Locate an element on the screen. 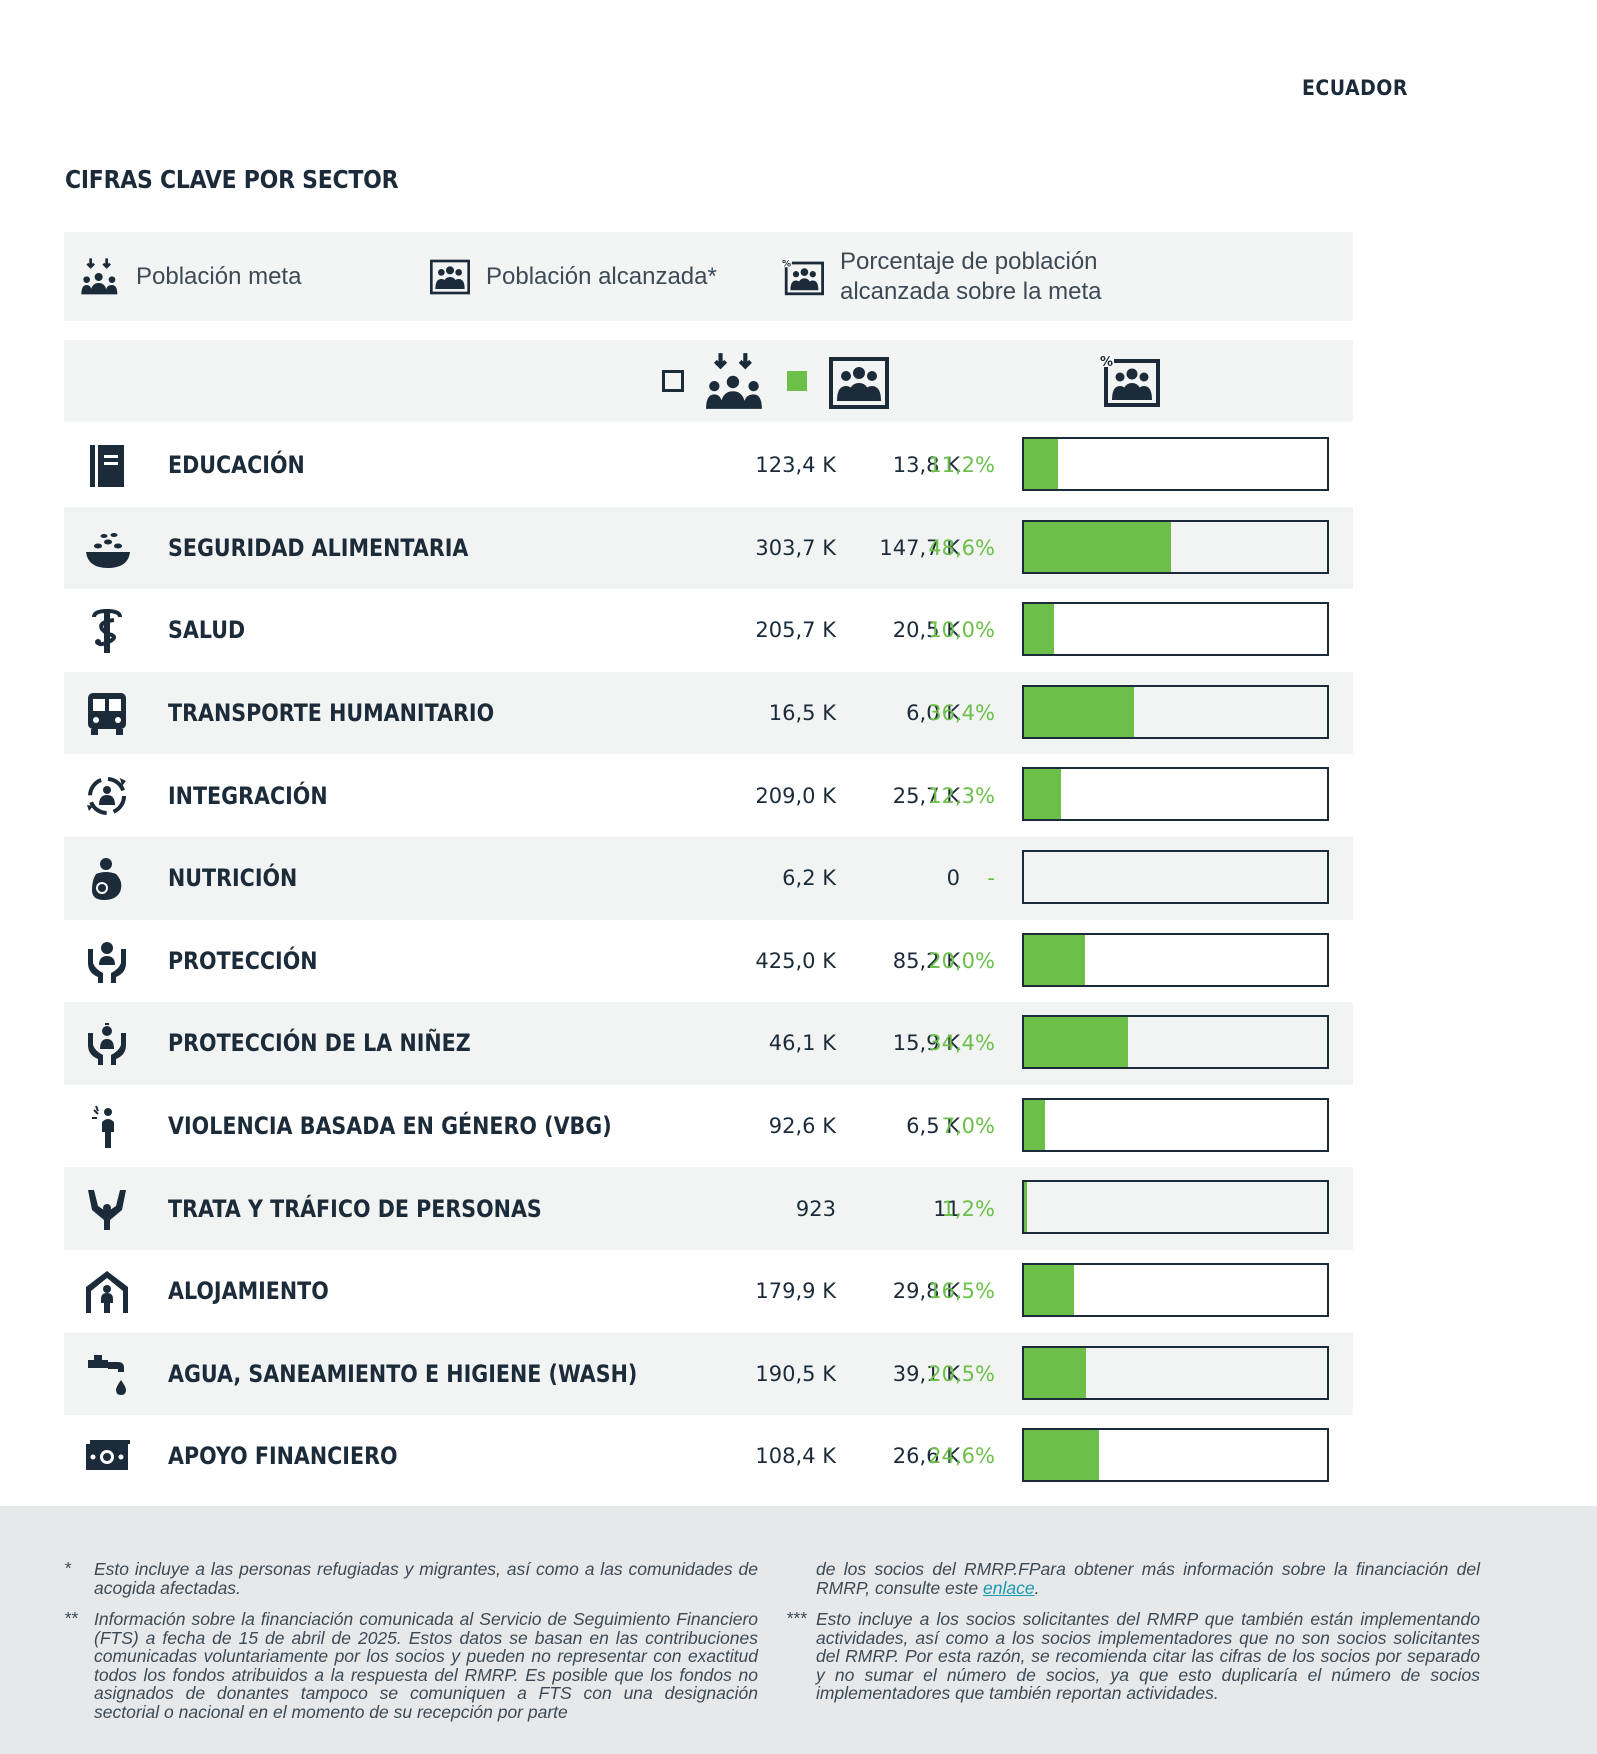 The width and height of the screenshot is (1597, 1754). integration-icon is located at coordinates (106, 796).